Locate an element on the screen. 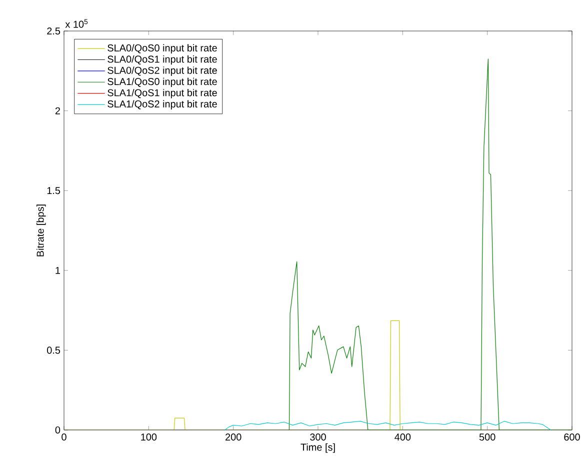 The height and width of the screenshot is (474, 583). legend-label: SLA0/QoS2 input bit rate is located at coordinates (162, 71).